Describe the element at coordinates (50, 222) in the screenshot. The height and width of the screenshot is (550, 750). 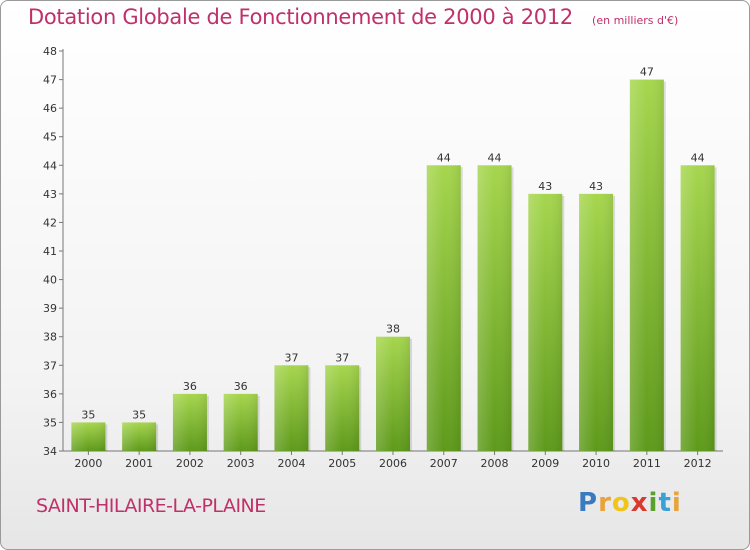
I see `y-tick-label: 42` at that location.